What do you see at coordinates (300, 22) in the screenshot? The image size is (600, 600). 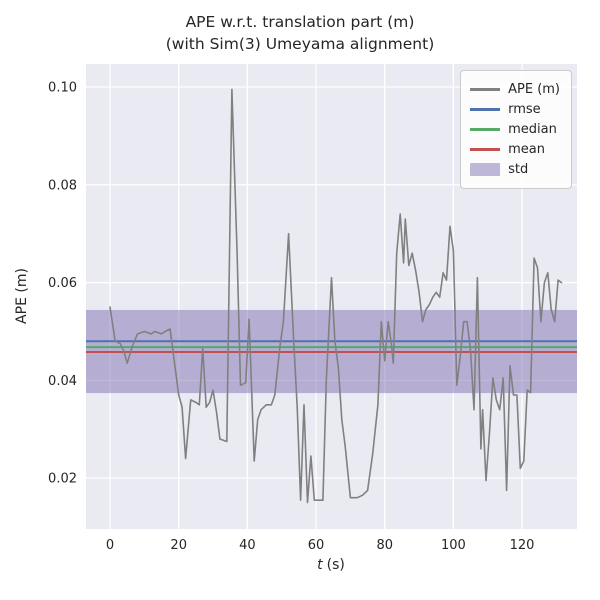 I see `chart-title: APE w.r.t. translation part (m)` at bounding box center [300, 22].